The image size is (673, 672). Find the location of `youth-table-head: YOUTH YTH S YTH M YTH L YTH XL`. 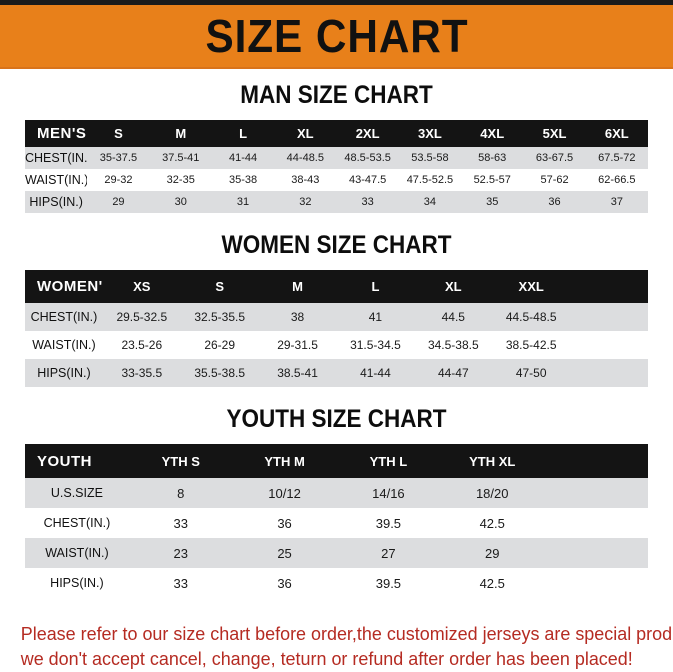

youth-table-head: YOUTH YTH S YTH M YTH L YTH XL is located at coordinates (336, 461).